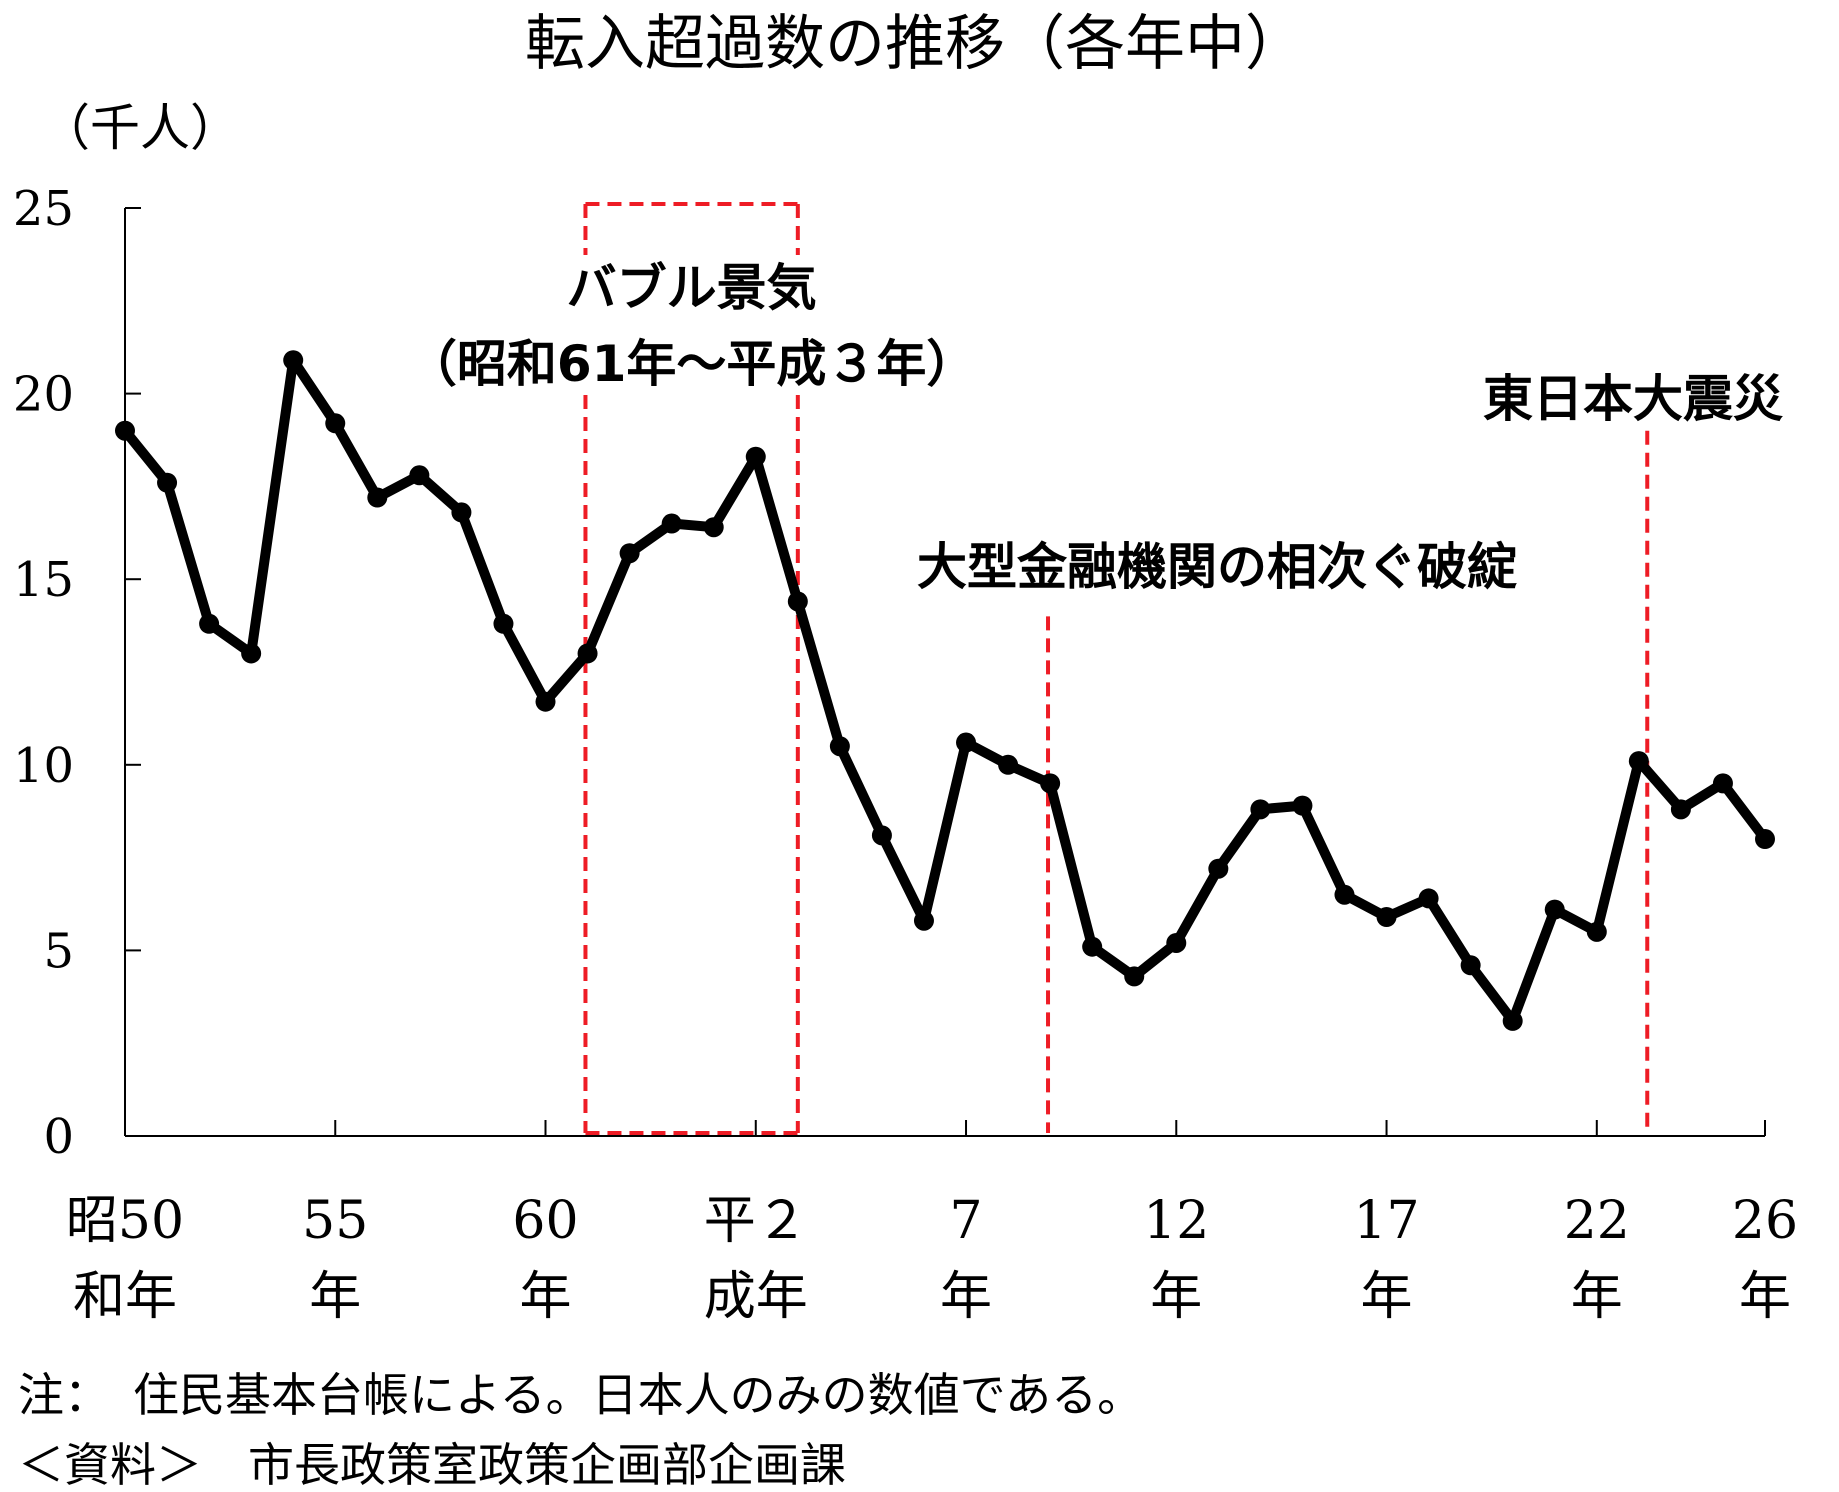  I want to click on x-tick-label-line2: 成年, so click(756, 1297).